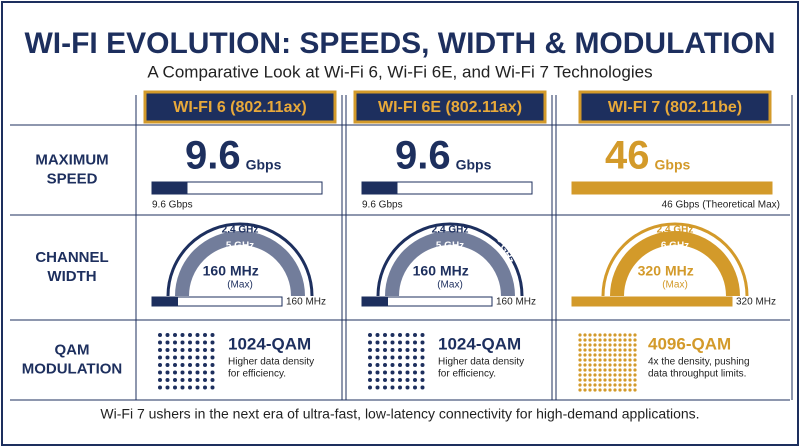 Image resolution: width=800 pixels, height=447 pixels. I want to click on qam-dots, so click(607, 362).